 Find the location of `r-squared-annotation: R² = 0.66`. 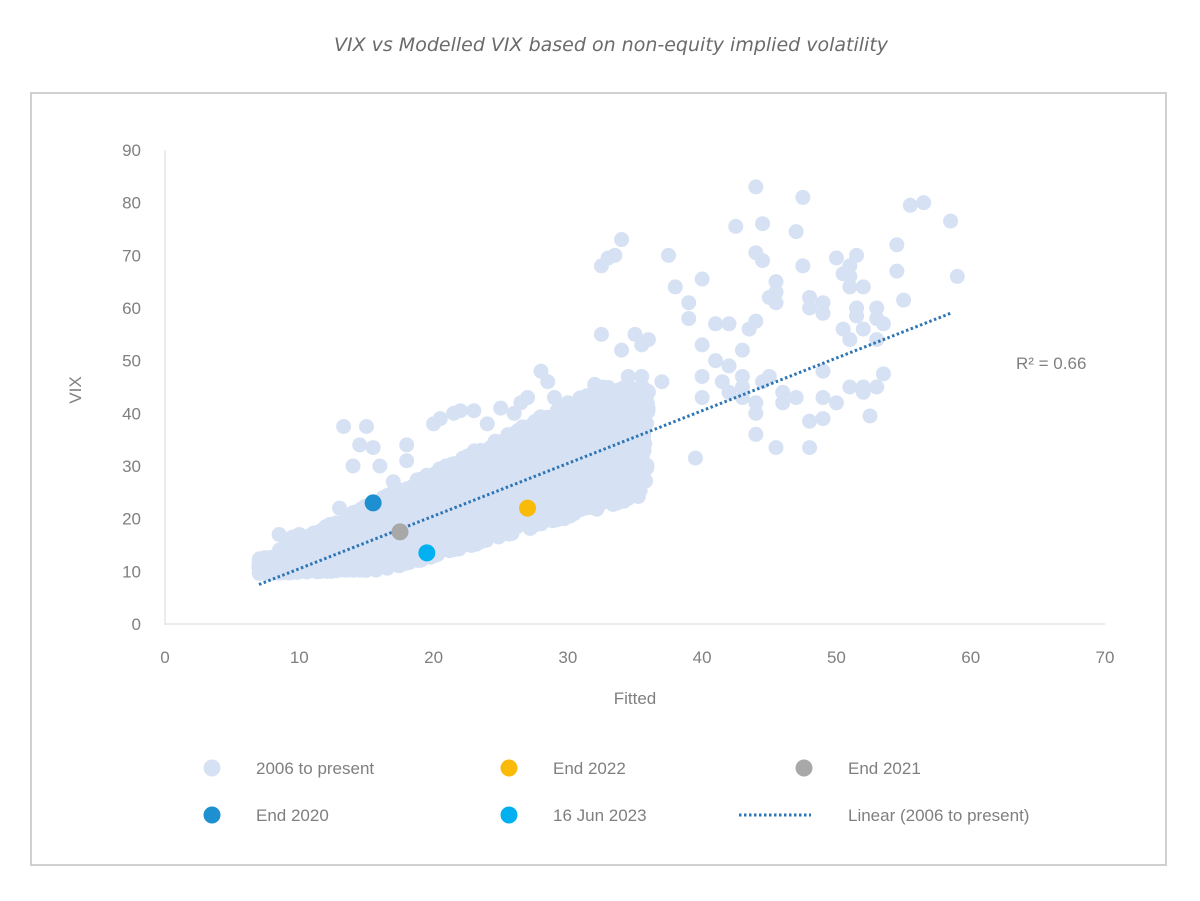

r-squared-annotation: R² = 0.66 is located at coordinates (1051, 363).